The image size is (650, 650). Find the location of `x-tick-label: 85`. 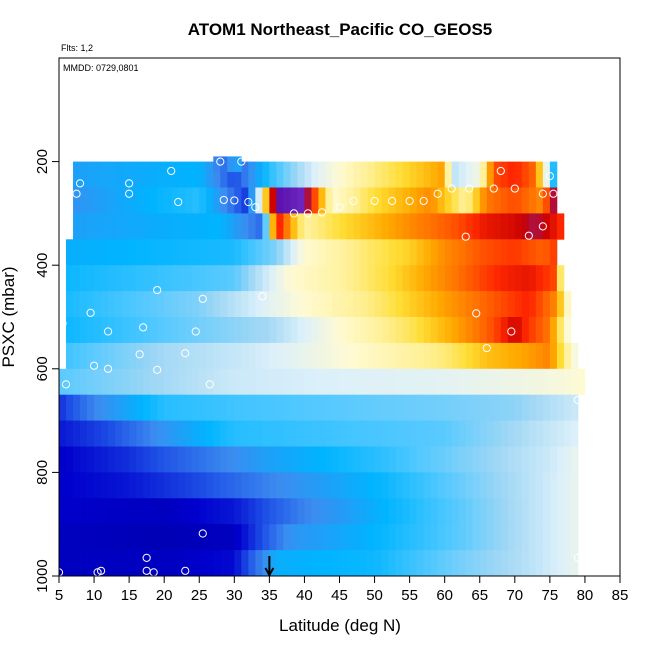

x-tick-label: 85 is located at coordinates (620, 595).